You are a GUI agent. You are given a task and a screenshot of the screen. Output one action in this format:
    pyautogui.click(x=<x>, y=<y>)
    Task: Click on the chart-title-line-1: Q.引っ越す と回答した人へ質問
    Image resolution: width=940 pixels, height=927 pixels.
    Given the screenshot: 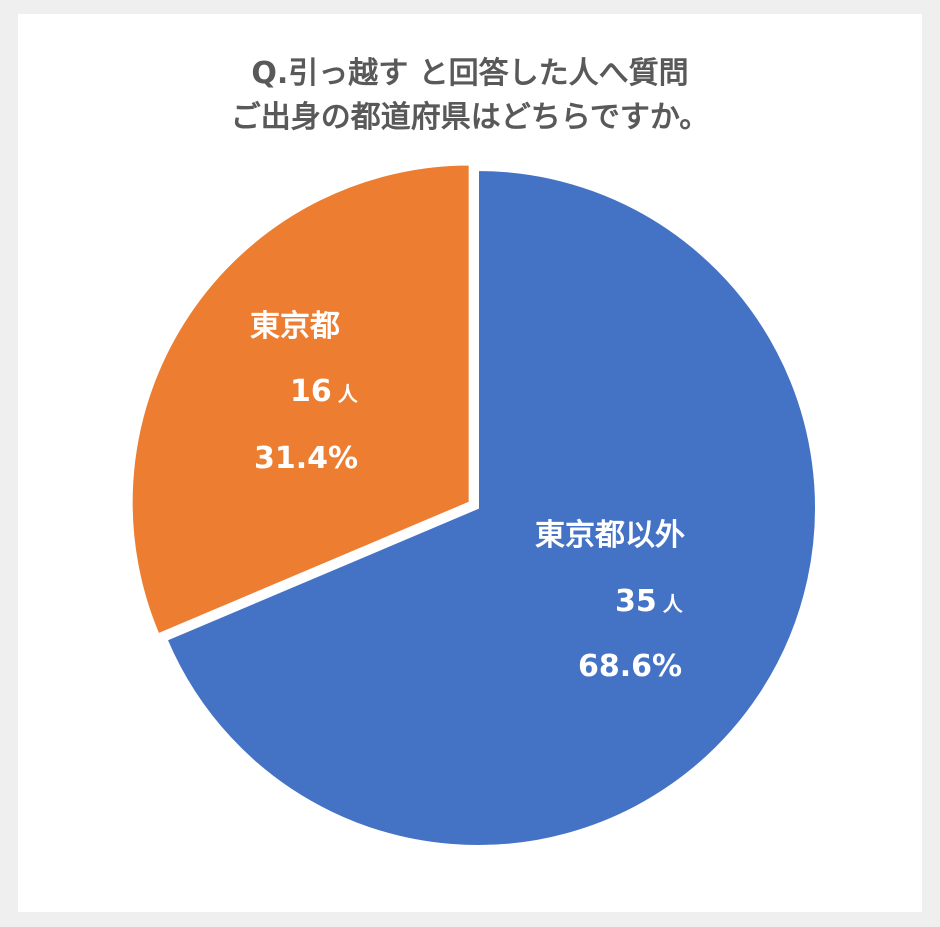 What is the action you would take?
    pyautogui.click(x=470, y=73)
    